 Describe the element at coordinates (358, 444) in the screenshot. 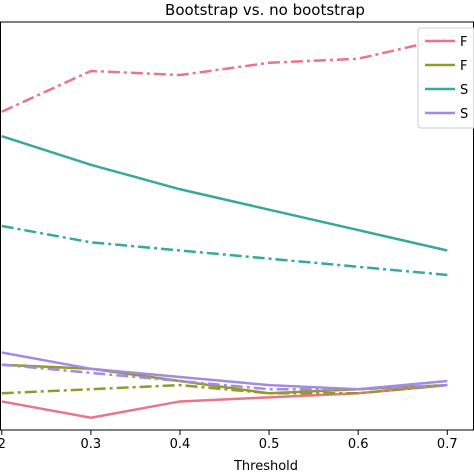

I see `x-tick-label: 0.6` at that location.